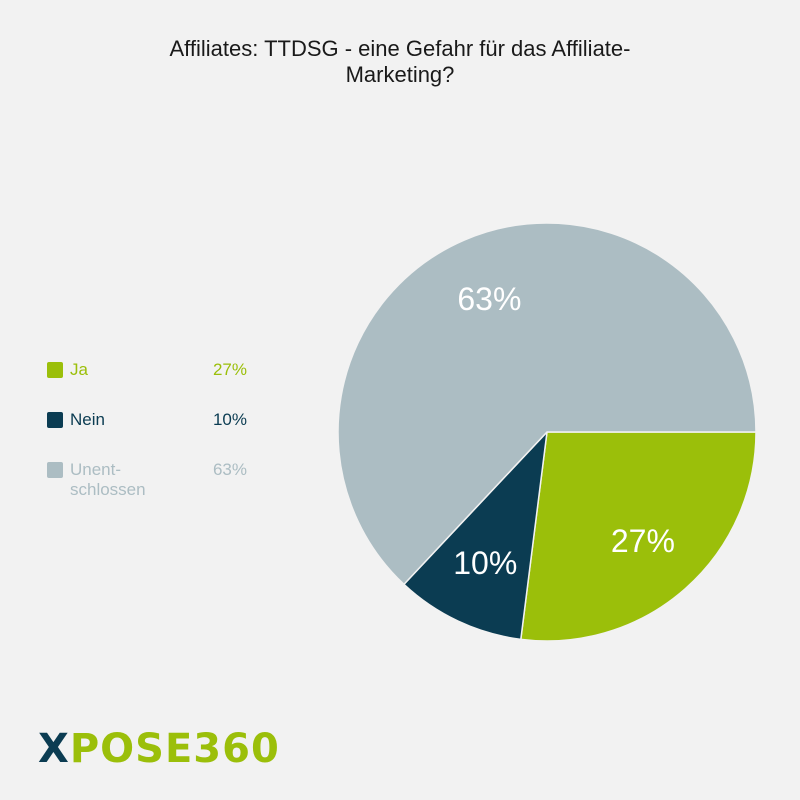  What do you see at coordinates (229, 369) in the screenshot?
I see `legend-value-ja: 27%` at bounding box center [229, 369].